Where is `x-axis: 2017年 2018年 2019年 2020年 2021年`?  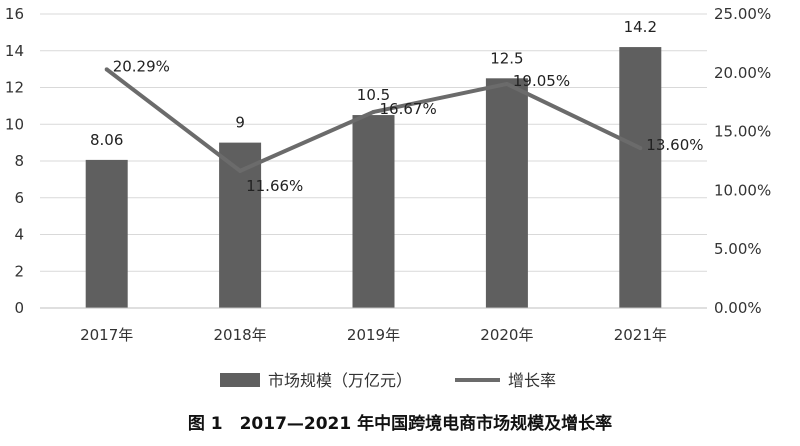
x-axis: 2017年 2018年 2019年 2020年 2021年 is located at coordinates (373, 325).